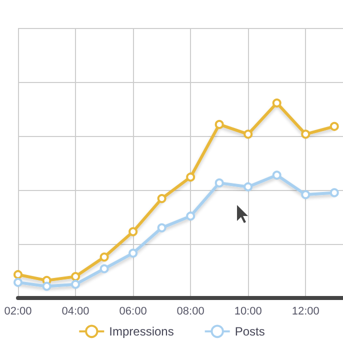 The height and width of the screenshot is (343, 343). I want to click on x-tick-label: 12:00, so click(306, 312).